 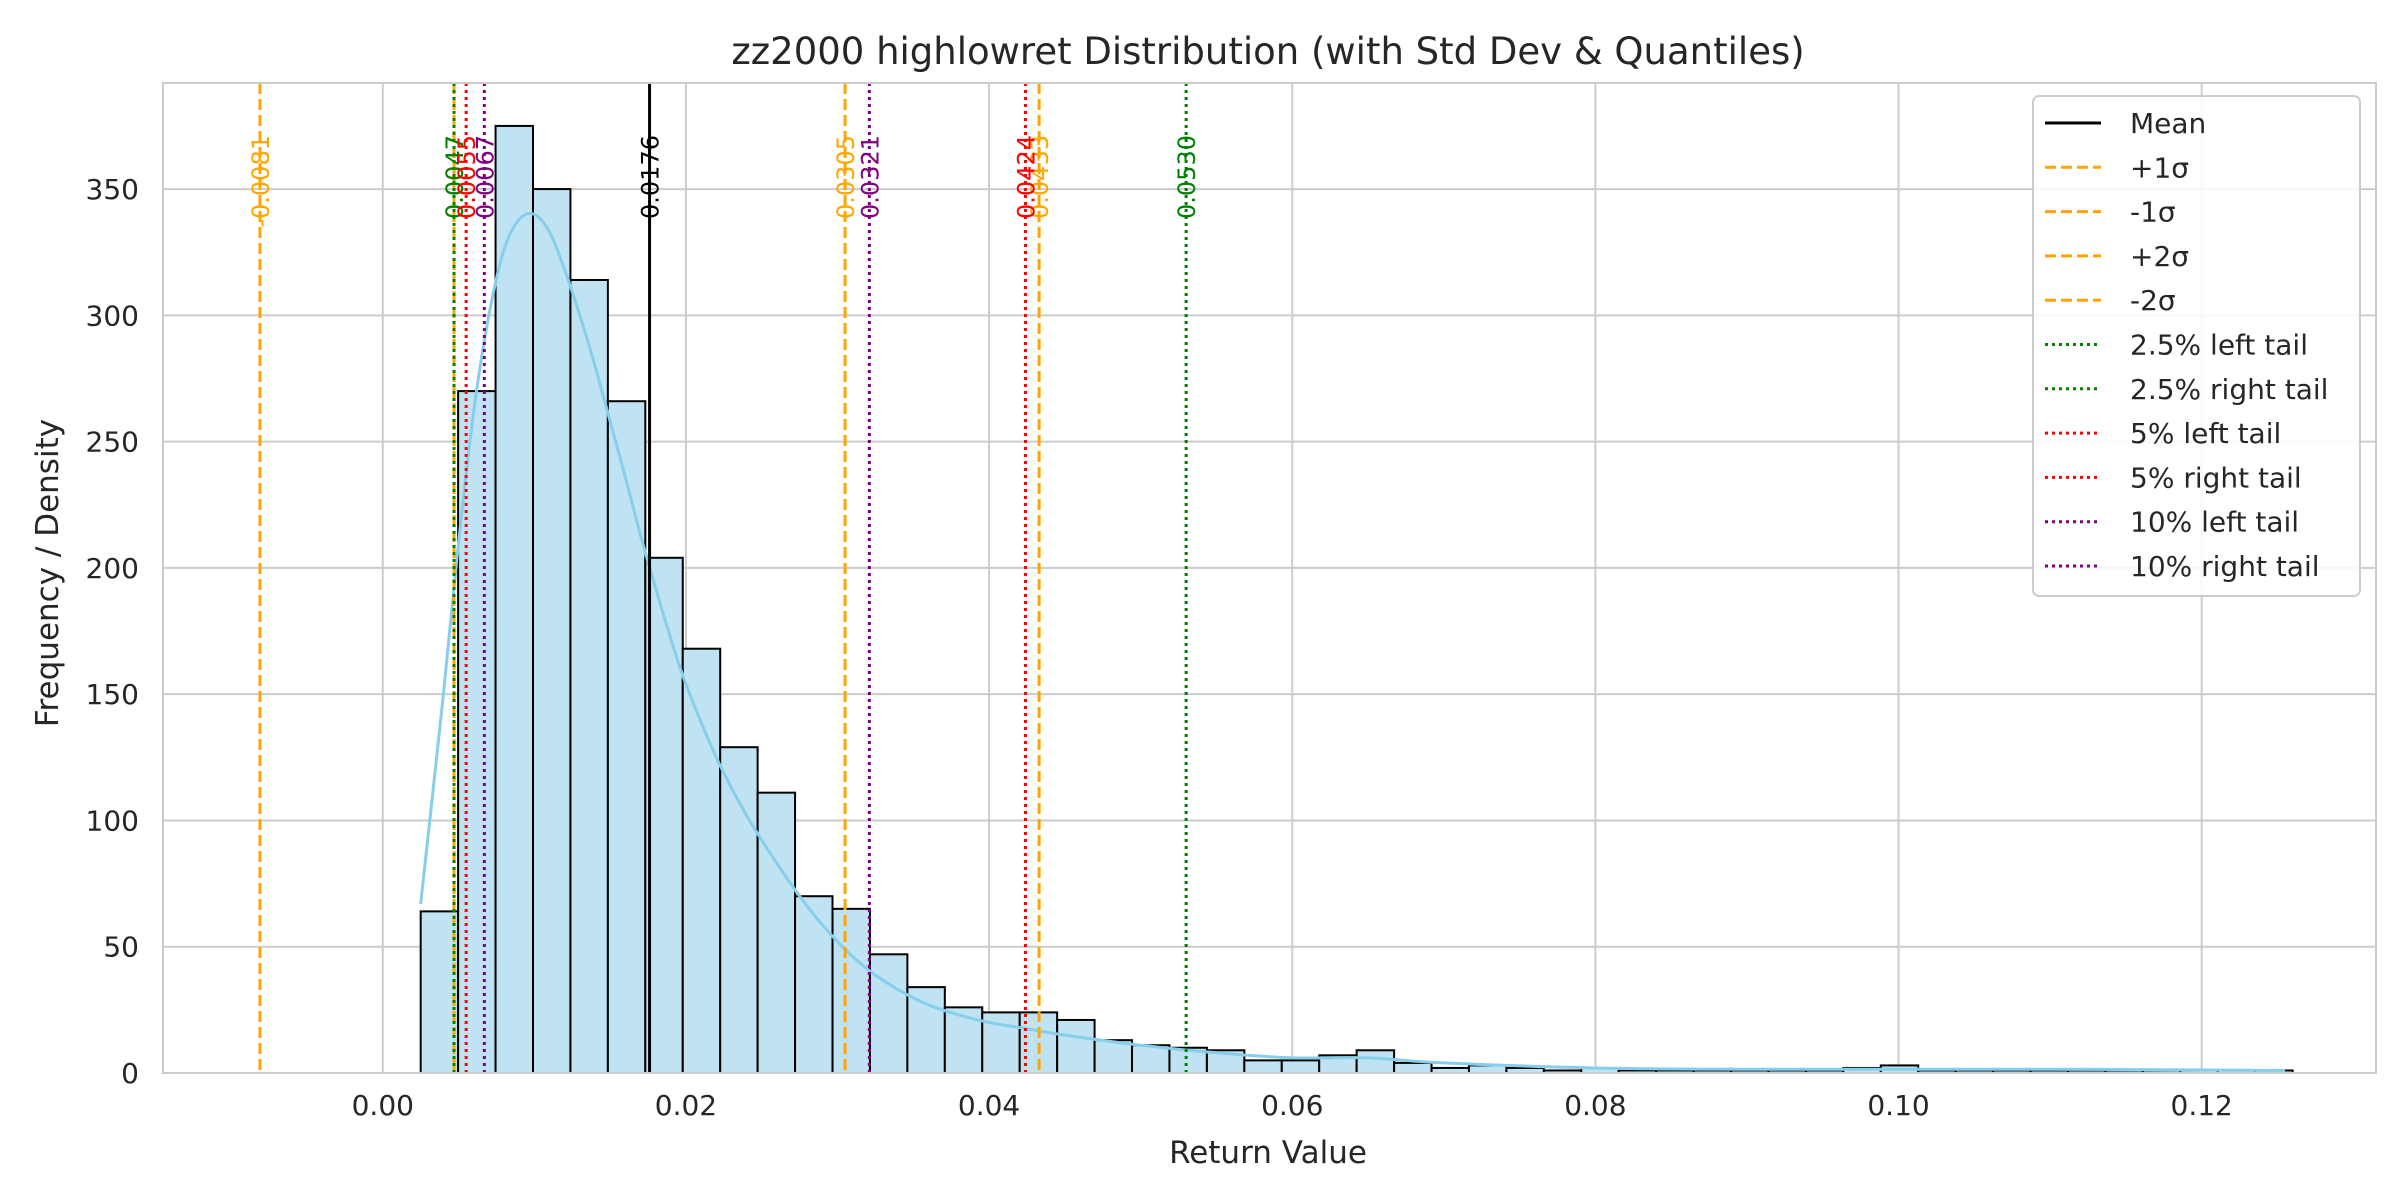 I want to click on x-tick-labels: 0.00 0.02 0.04 0.06 0.08 0.10 0.12, so click(x=1292, y=1105).